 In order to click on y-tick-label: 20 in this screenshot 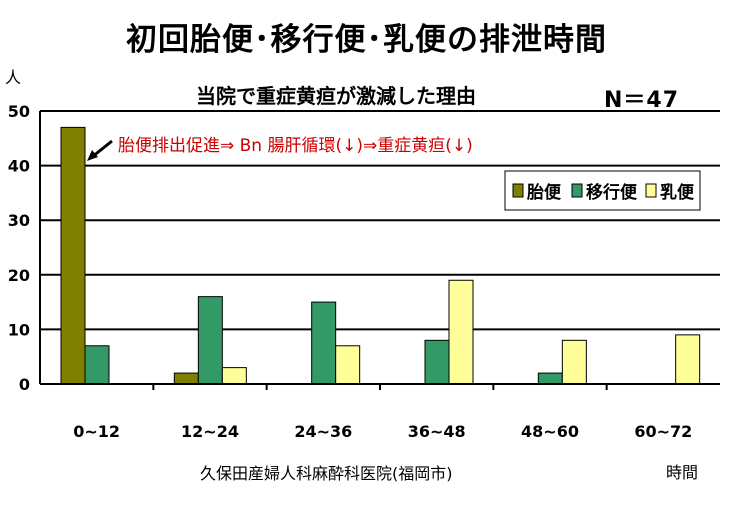, I will do `click(19, 275)`.